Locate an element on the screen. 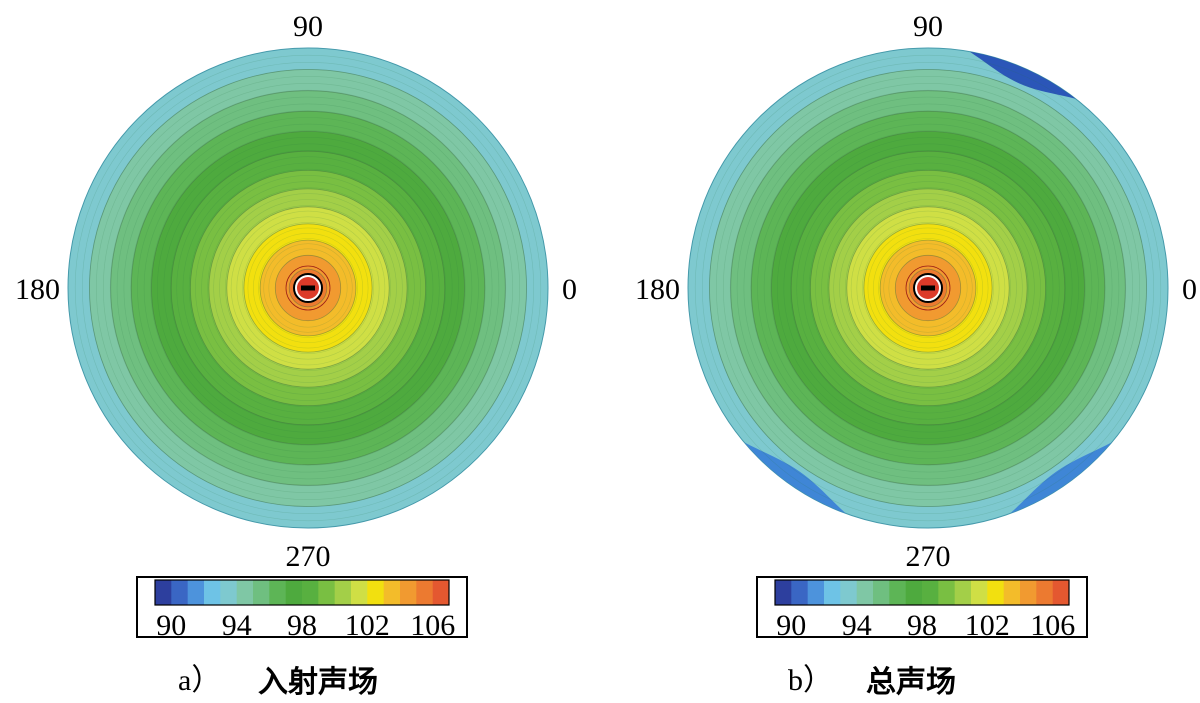 The height and width of the screenshot is (703, 1200). colorbar-tick-label: 90 is located at coordinates (171, 625).